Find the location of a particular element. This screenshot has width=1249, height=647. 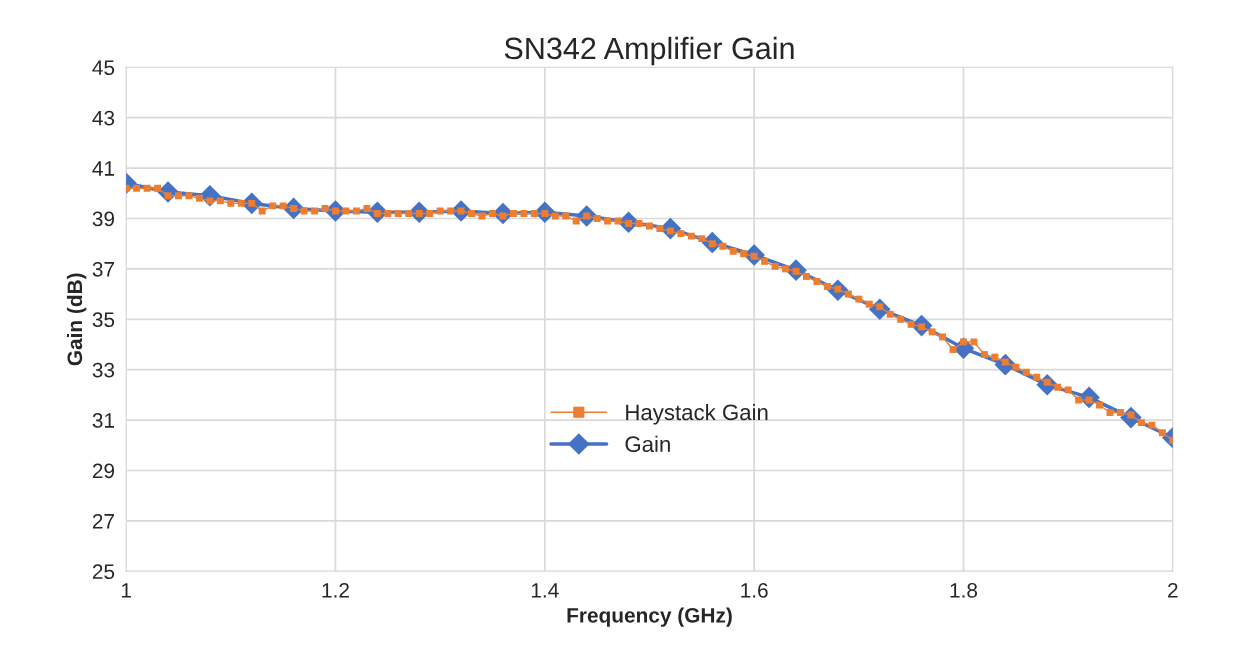

y-tick-label: 25 is located at coordinates (103, 572).